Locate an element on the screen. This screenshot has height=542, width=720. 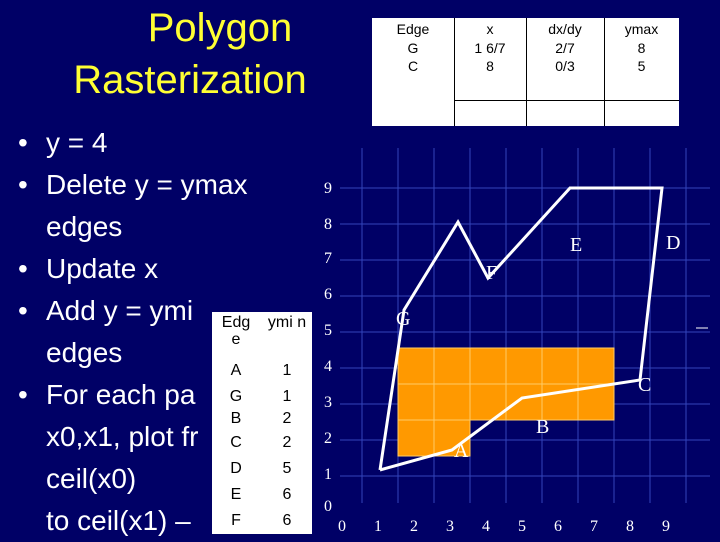
vertex-label-e: E is located at coordinates (576, 245).